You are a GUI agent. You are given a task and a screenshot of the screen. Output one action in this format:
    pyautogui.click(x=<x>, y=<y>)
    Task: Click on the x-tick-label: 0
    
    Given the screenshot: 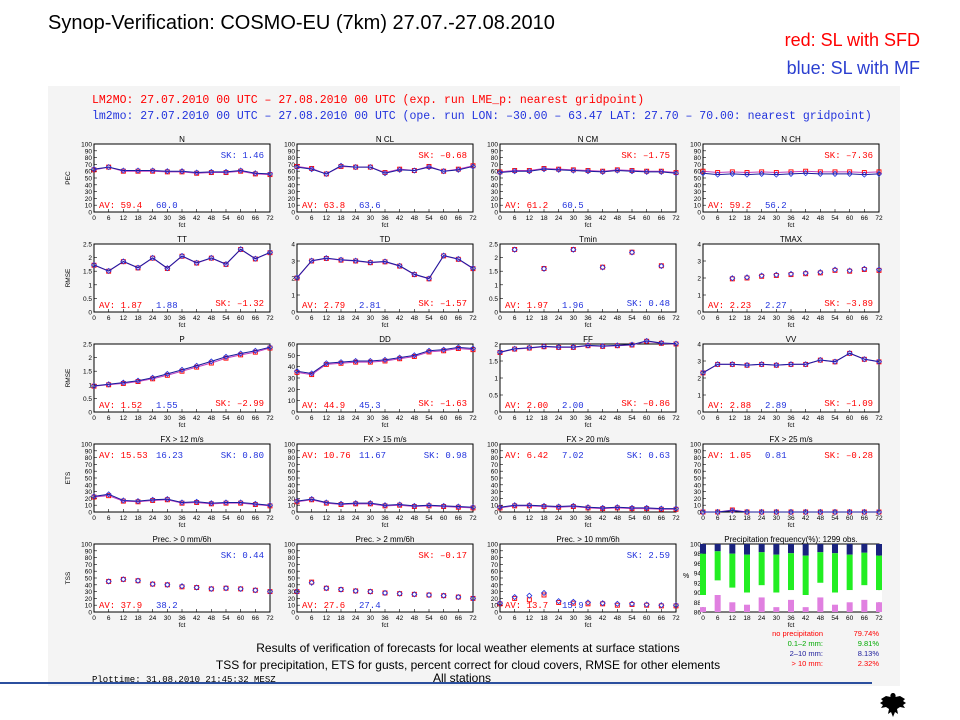 What is the action you would take?
    pyautogui.click(x=297, y=418)
    